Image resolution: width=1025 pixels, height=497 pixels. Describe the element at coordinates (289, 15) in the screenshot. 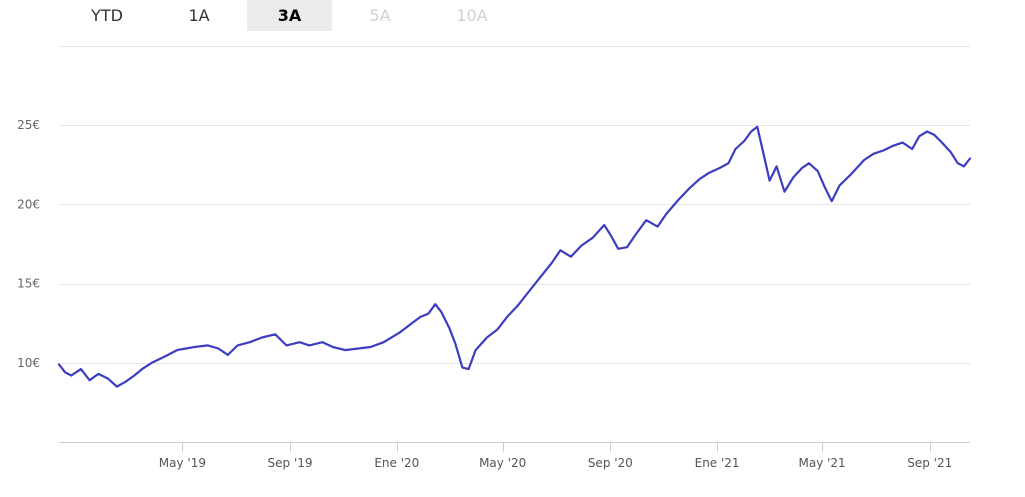

I see `tab-3a: 3A` at that location.